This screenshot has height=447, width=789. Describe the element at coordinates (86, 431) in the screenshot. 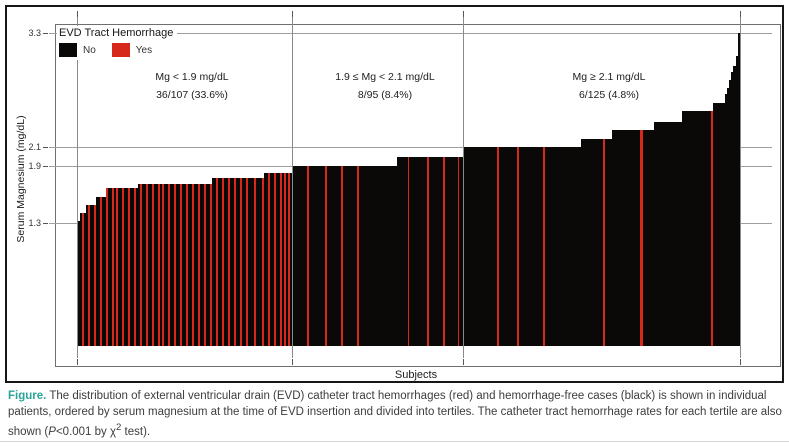

I see `caption-p-rest: <0.001 by χ` at that location.